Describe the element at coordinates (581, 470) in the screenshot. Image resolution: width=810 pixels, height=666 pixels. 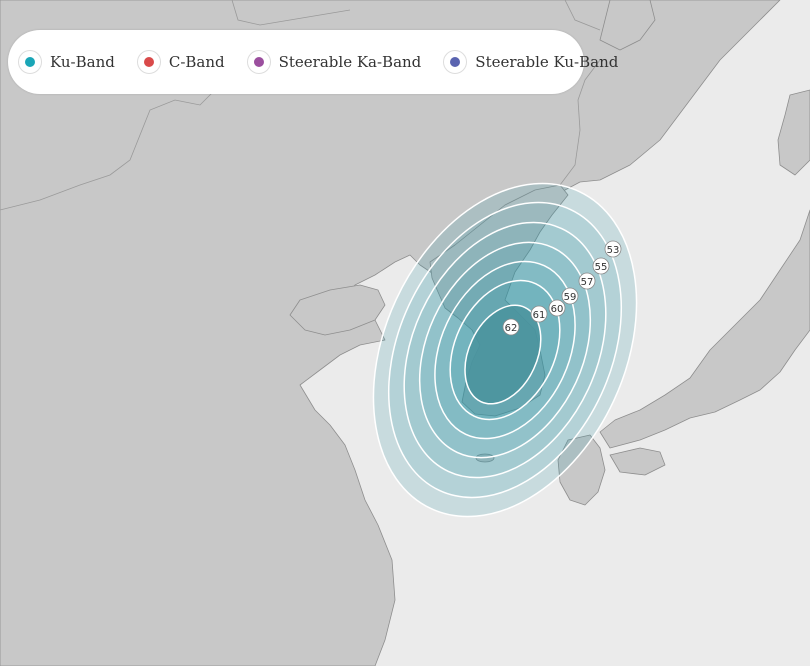
I see `kyushu` at that location.